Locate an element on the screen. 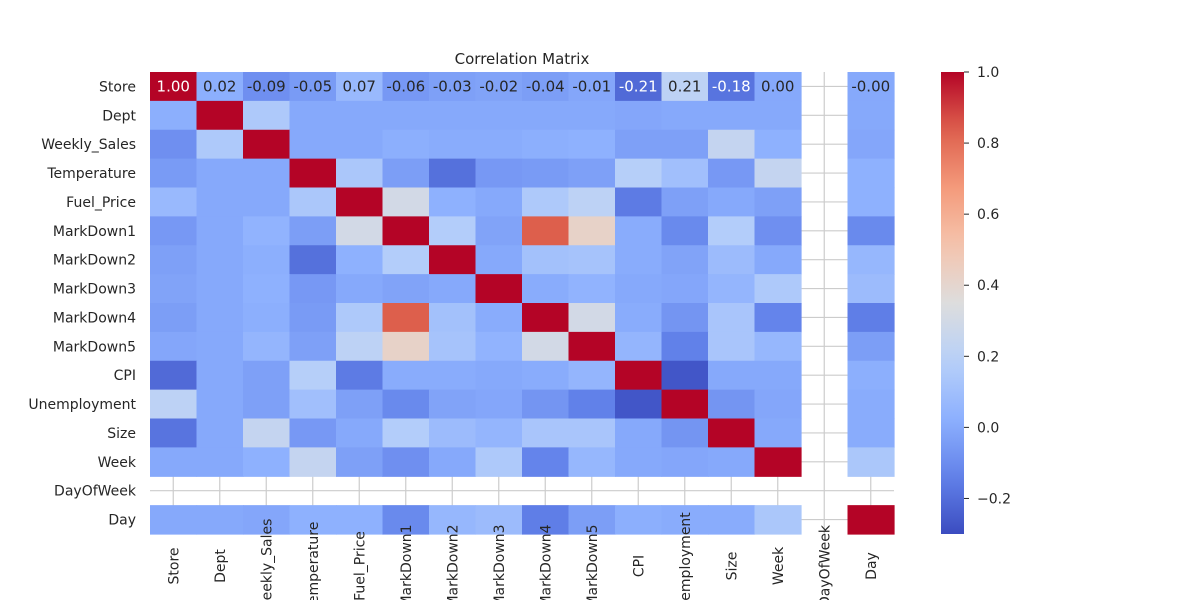  x-tick-label: CPI is located at coordinates (639, 566).